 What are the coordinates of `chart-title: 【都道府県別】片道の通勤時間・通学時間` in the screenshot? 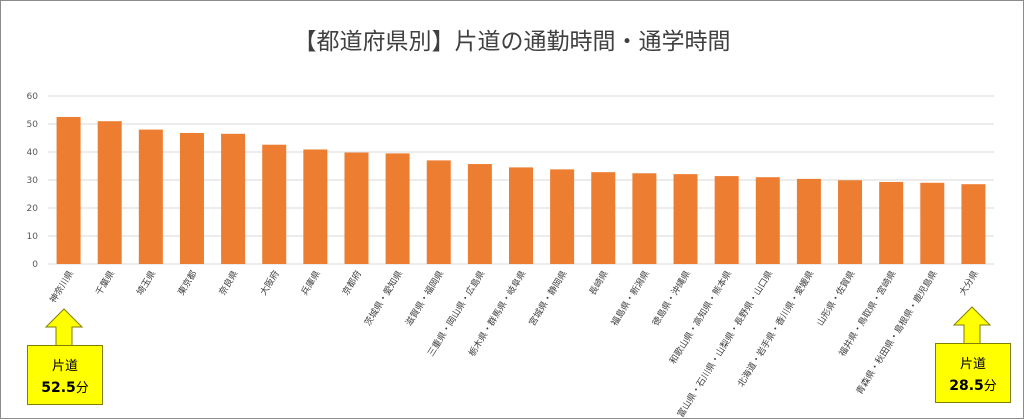 It's located at (512, 42).